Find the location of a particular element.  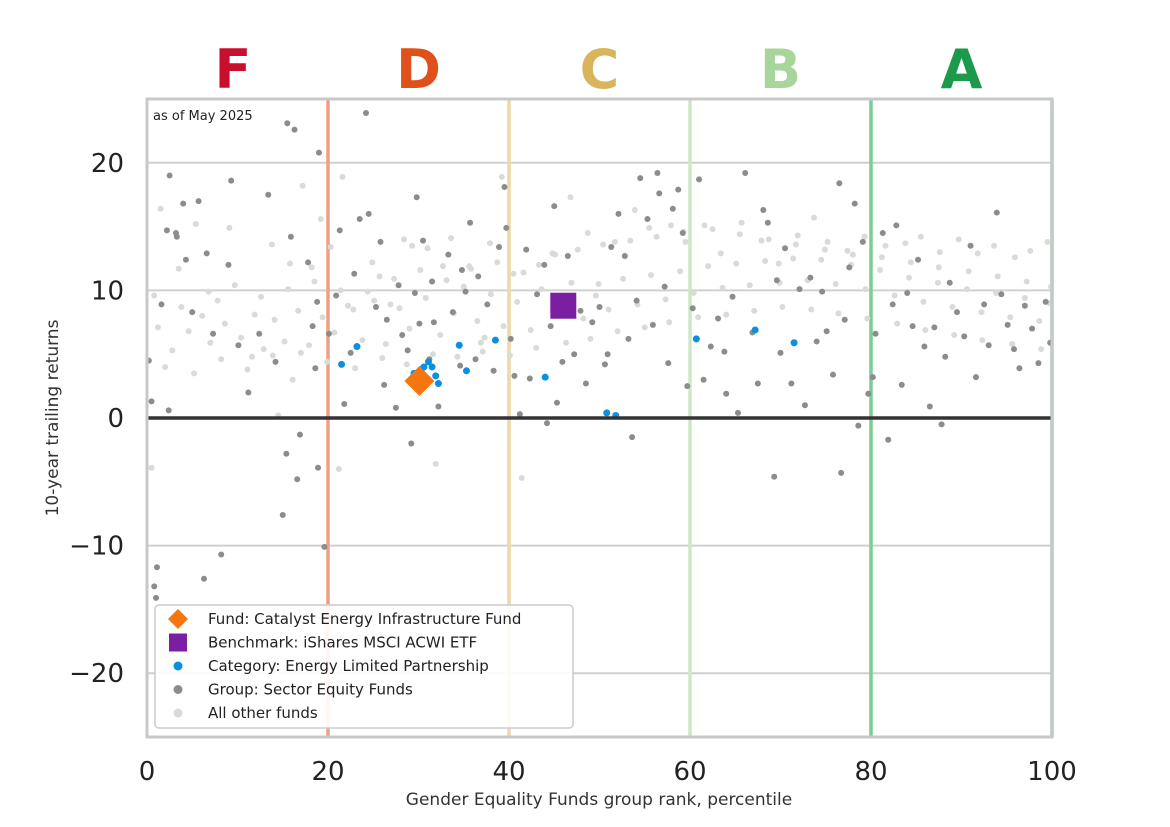

legend-label: All other funds is located at coordinates (263, 713).